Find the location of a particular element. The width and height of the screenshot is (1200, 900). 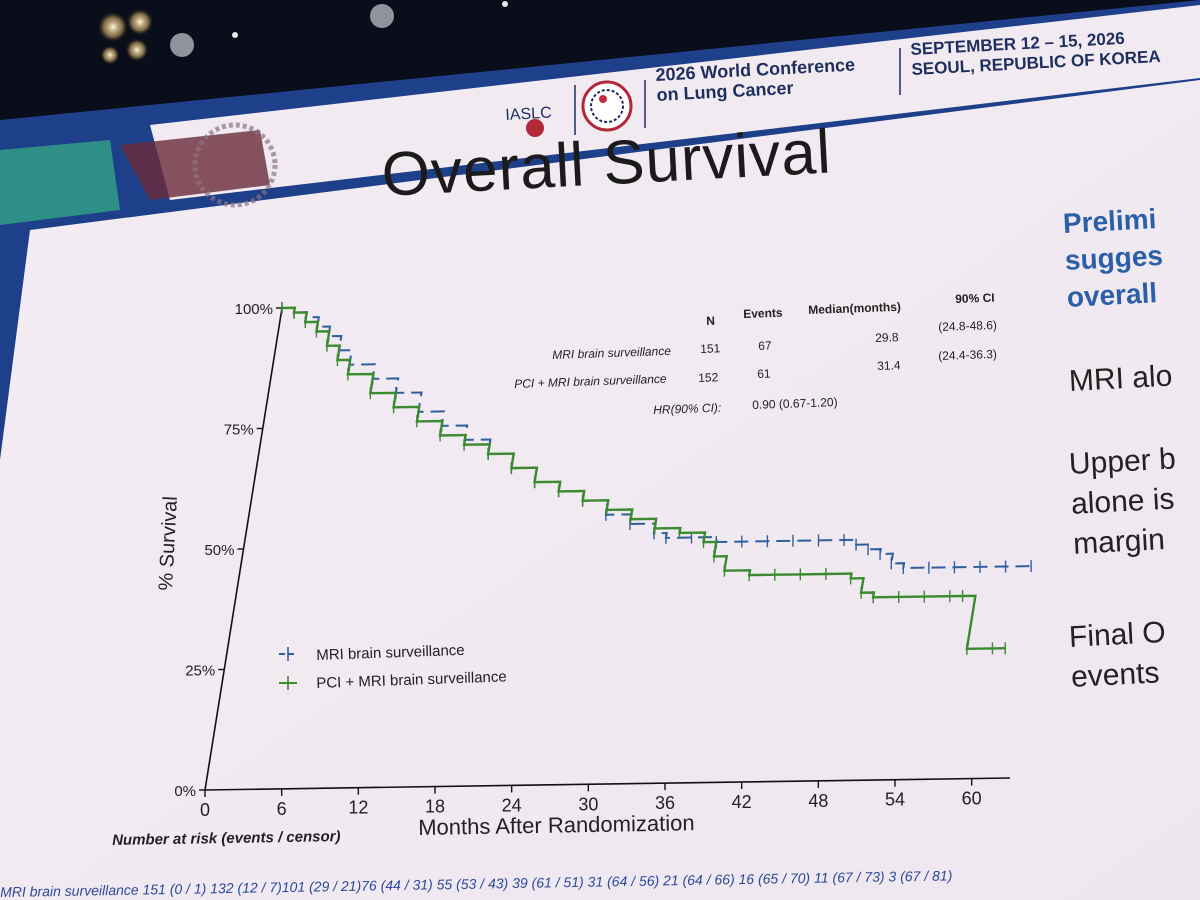

x-axis-line is located at coordinates (607, 784).